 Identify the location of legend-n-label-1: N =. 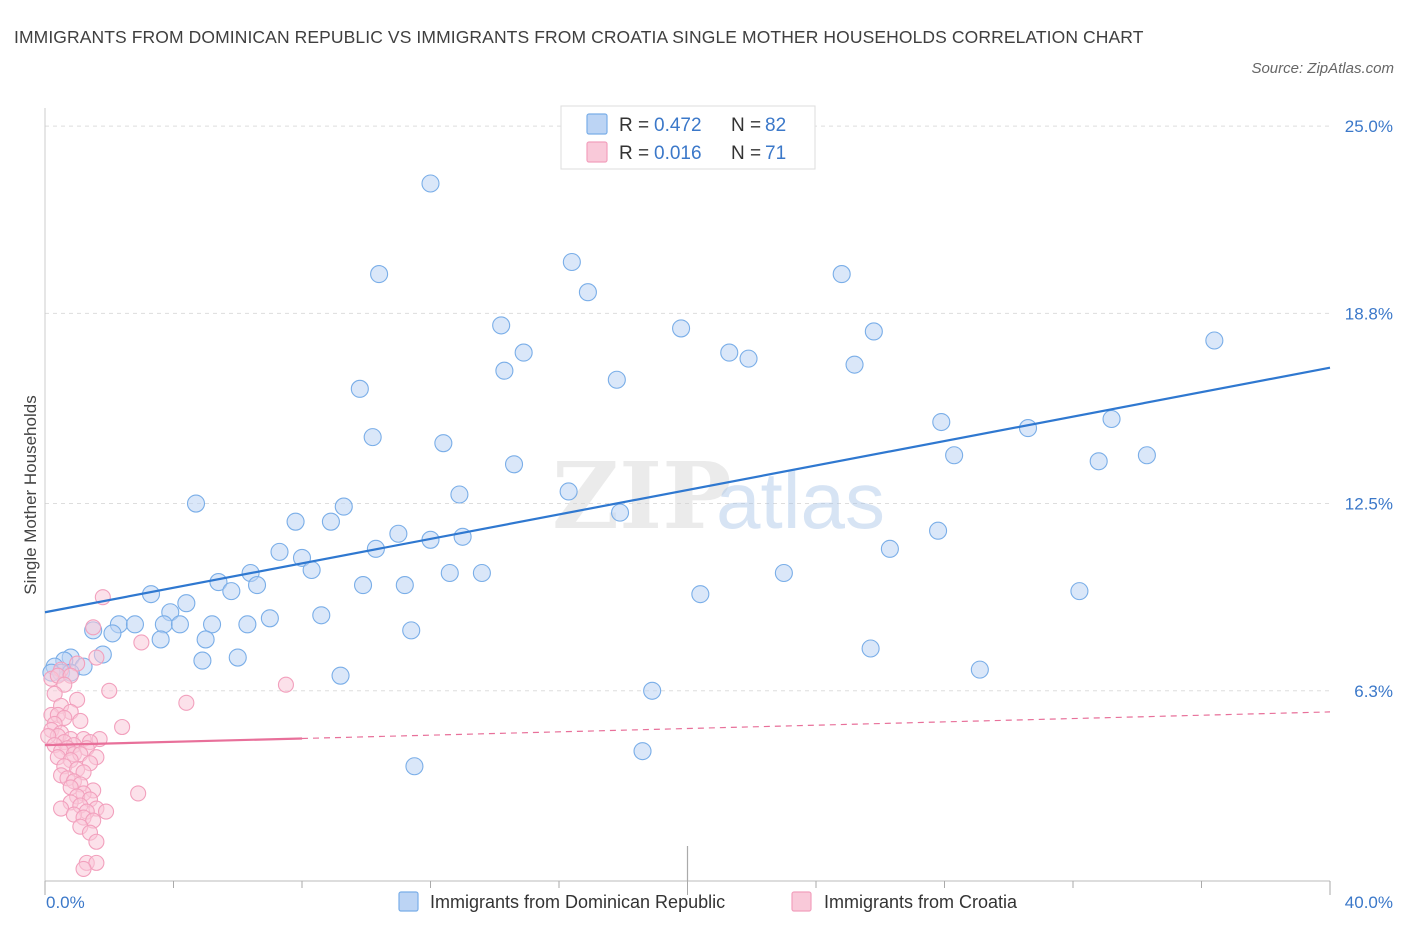
(746, 125).